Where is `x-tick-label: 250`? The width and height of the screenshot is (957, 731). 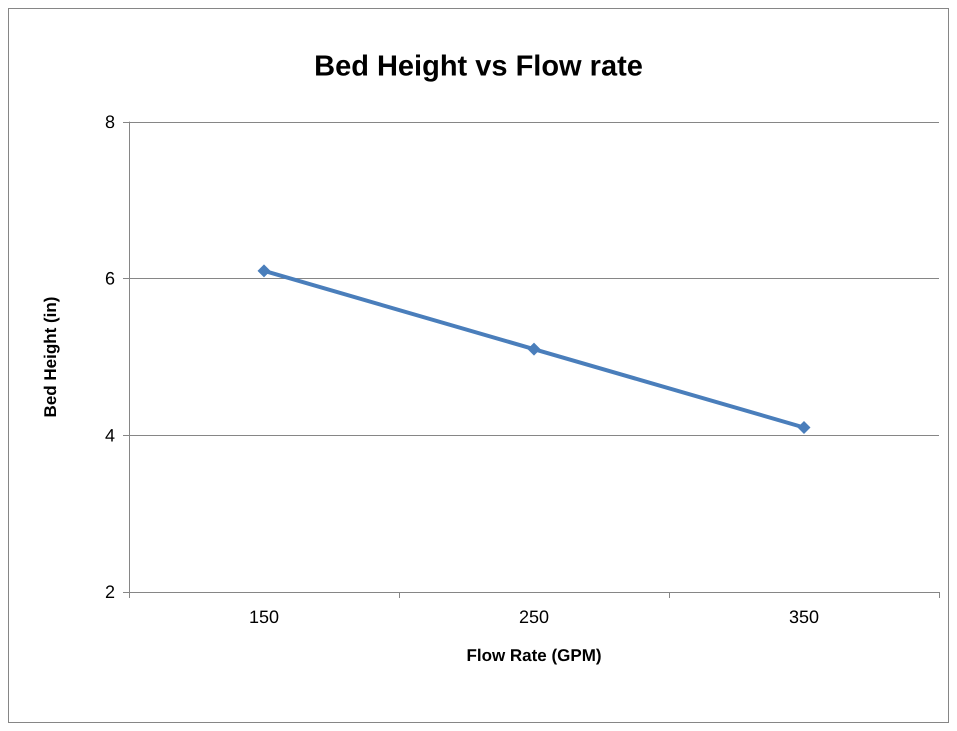
x-tick-label: 250 is located at coordinates (534, 617).